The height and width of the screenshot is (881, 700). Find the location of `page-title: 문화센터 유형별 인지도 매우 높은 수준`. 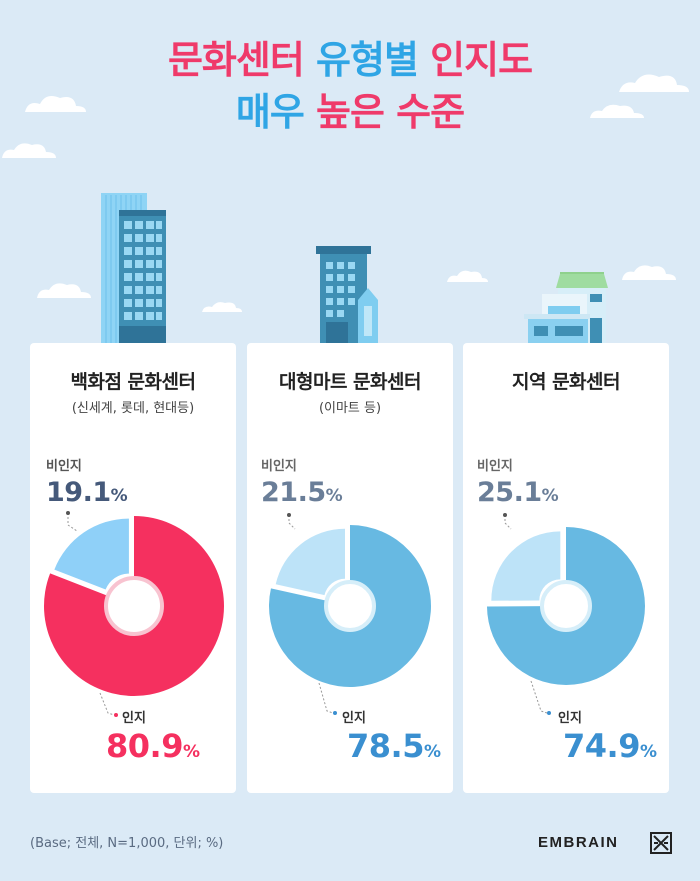

page-title: 문화센터 유형별 인지도 매우 높은 수준 is located at coordinates (350, 86).